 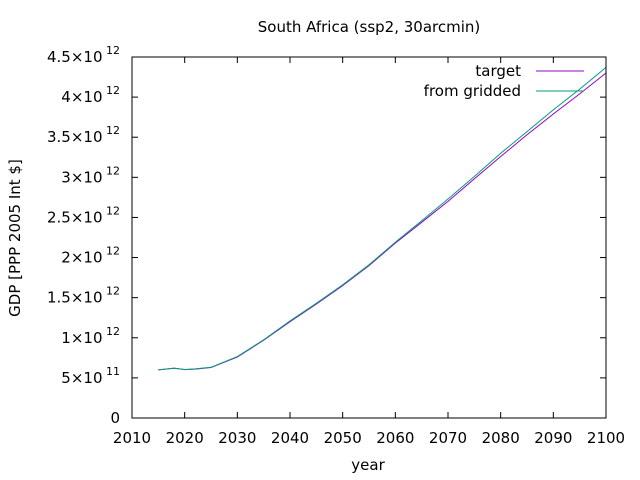 I want to click on y-tick-mantissa: 5×10, so click(x=81, y=378).